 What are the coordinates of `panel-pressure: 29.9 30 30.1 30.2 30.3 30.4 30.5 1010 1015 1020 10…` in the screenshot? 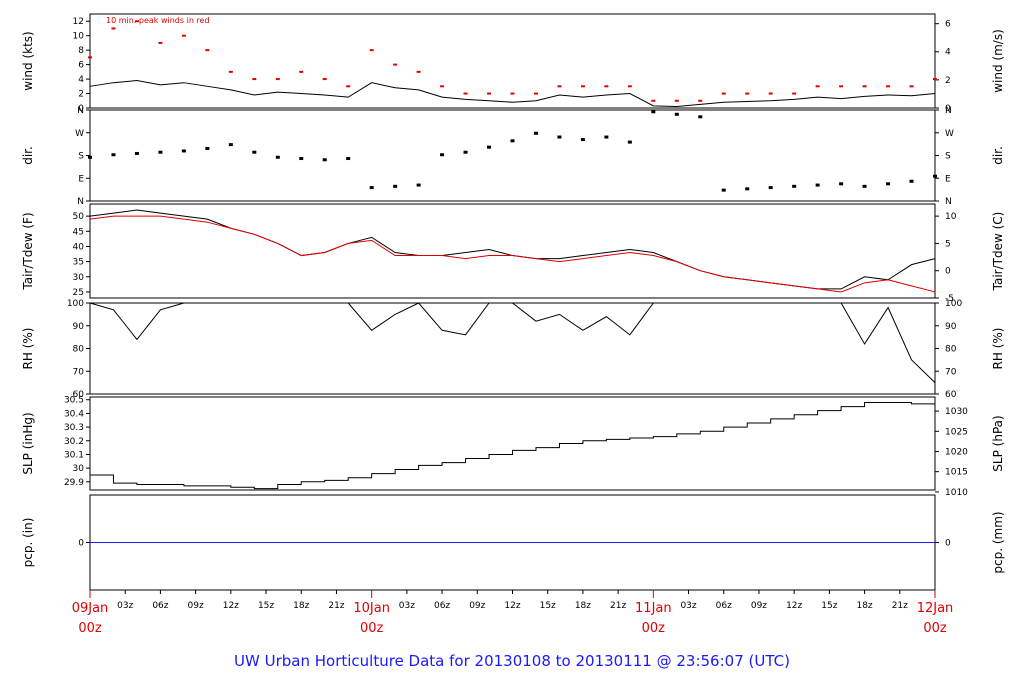 It's located at (513, 447).